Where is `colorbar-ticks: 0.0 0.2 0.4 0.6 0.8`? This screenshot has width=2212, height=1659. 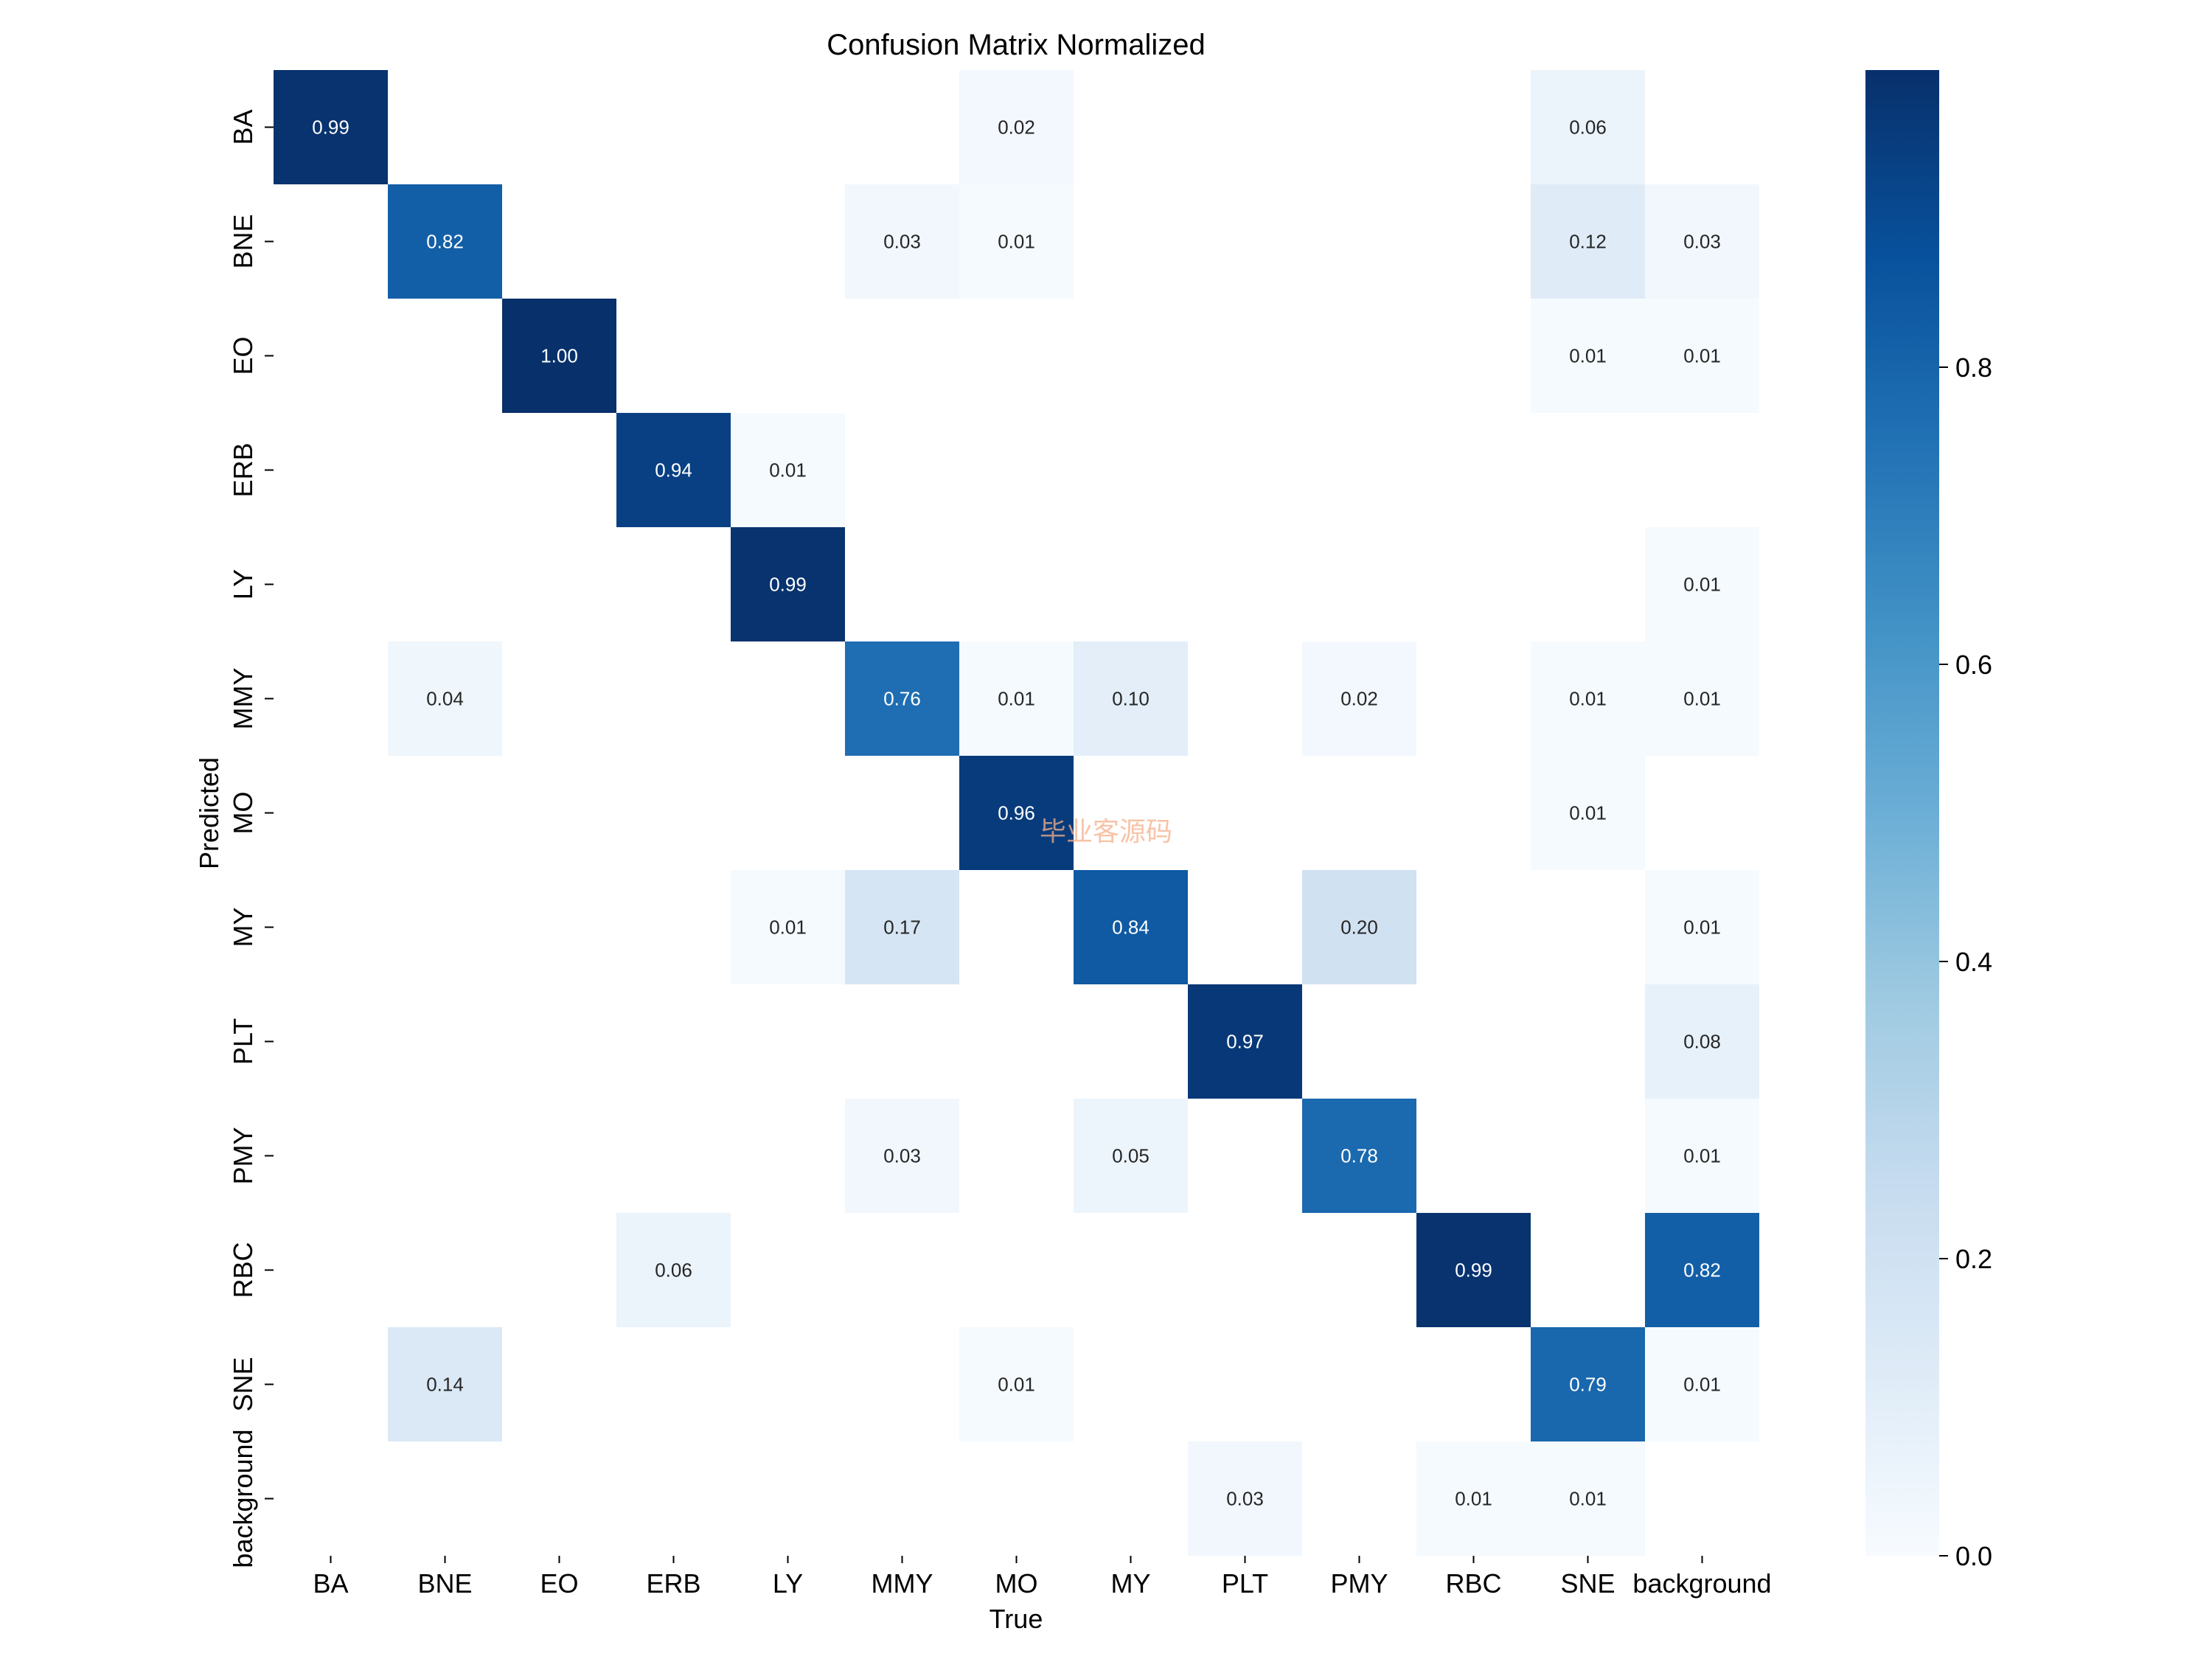 colorbar-ticks: 0.0 0.2 0.4 0.6 0.8 is located at coordinates (1965, 961).